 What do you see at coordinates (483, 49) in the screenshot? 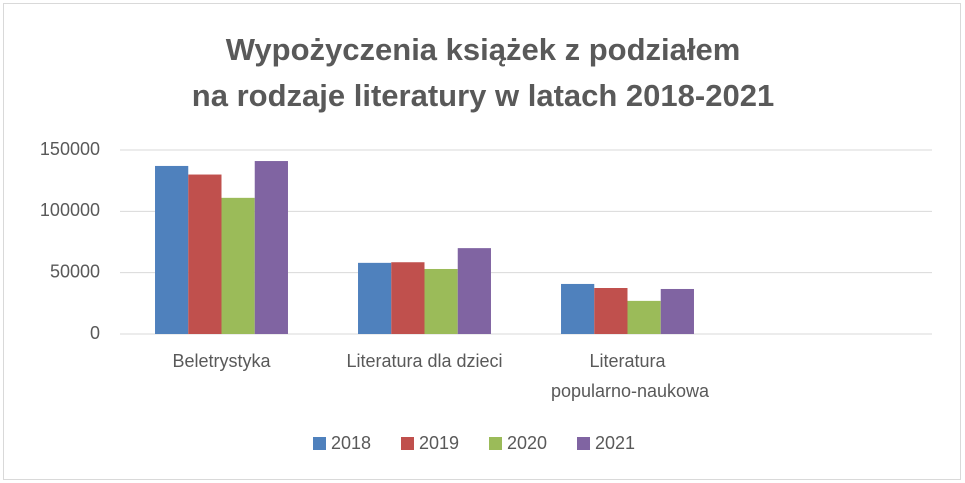
I see `chart-title: Wypożyczenia książek z podziałem` at bounding box center [483, 49].